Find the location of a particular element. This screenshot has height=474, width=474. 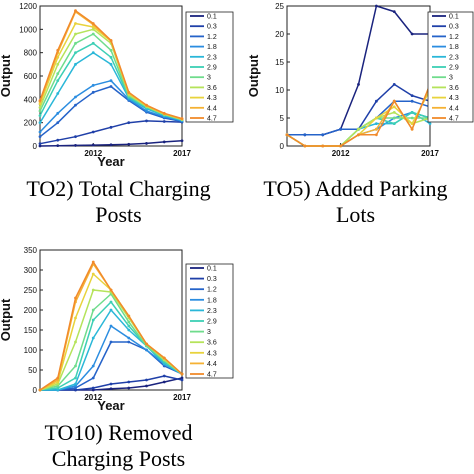

to5-legend-label: 0.3 is located at coordinates (454, 27).